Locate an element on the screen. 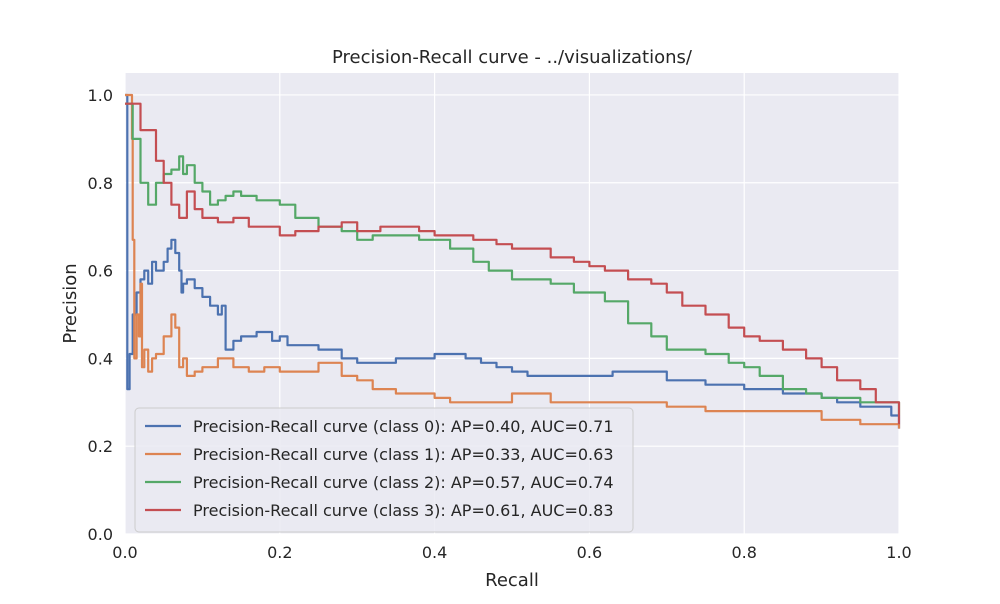  y-tick-label-2: 0.4 is located at coordinates (100, 358).